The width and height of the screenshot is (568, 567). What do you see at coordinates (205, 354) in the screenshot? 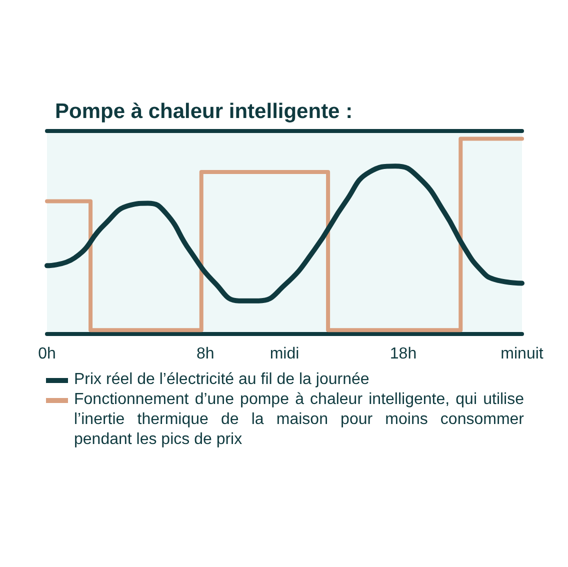
I see `x-tick-label: 8h` at bounding box center [205, 354].